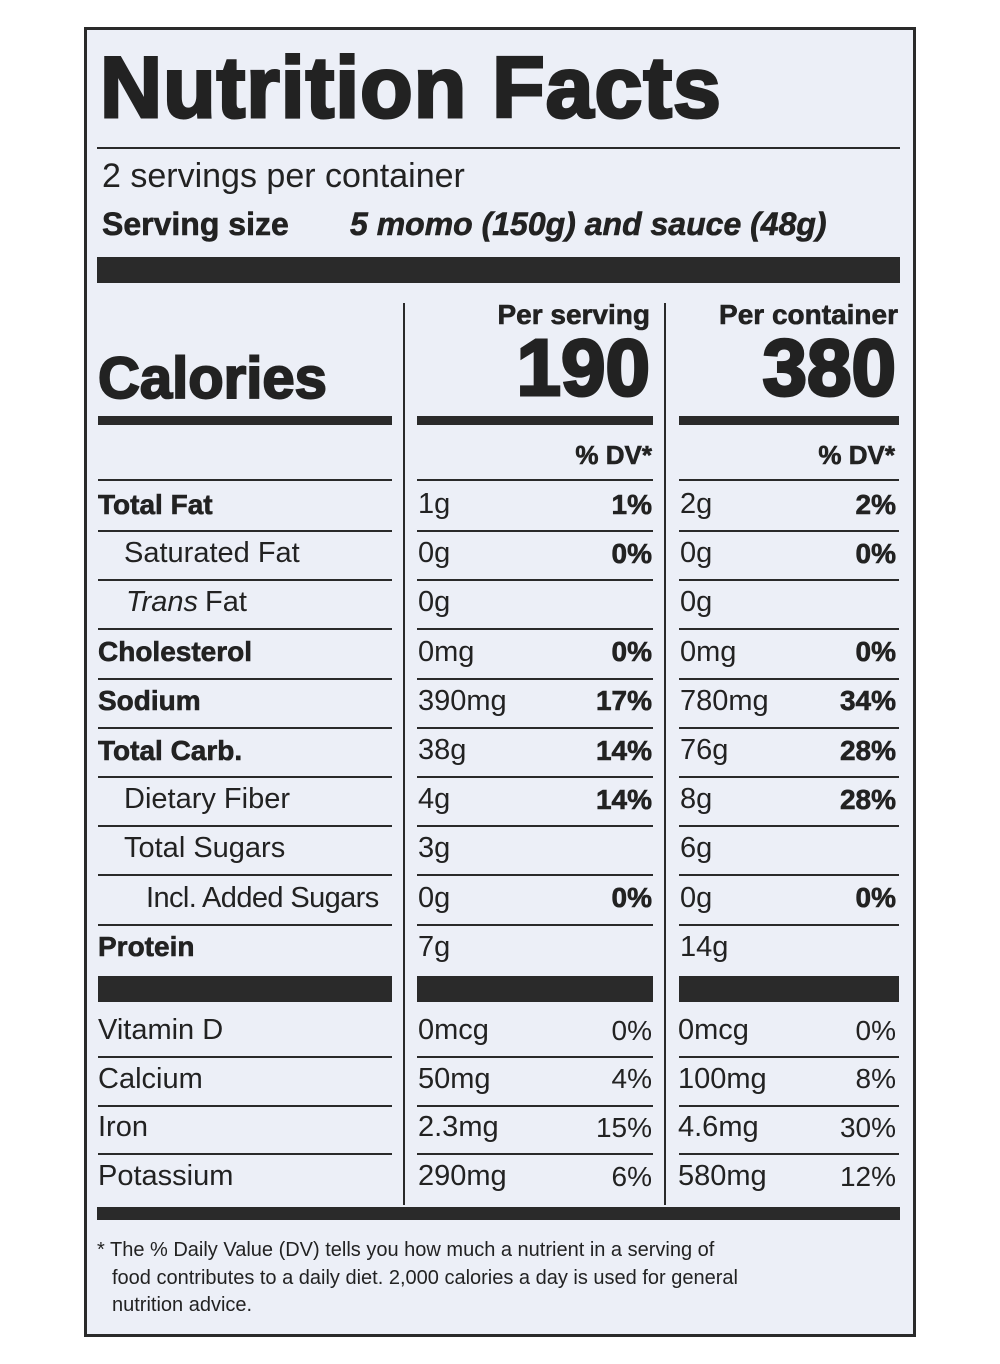 This screenshot has height=1364, width=1000. Describe the element at coordinates (283, 176) in the screenshot. I see `servings: 2 servings per container` at that location.